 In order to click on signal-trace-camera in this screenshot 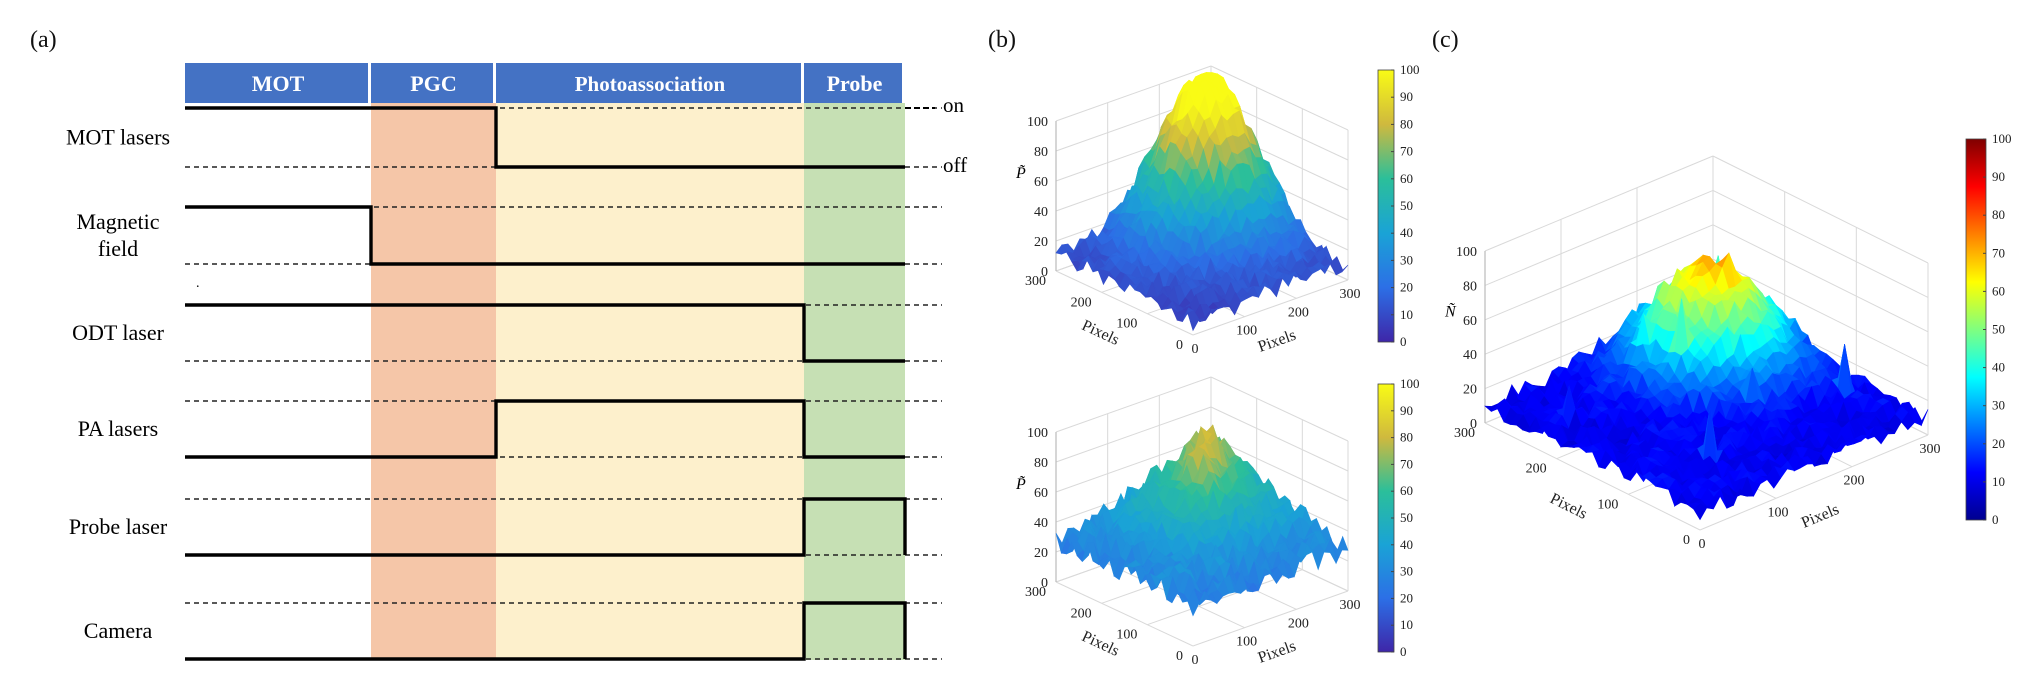, I will do `click(546, 631)`.